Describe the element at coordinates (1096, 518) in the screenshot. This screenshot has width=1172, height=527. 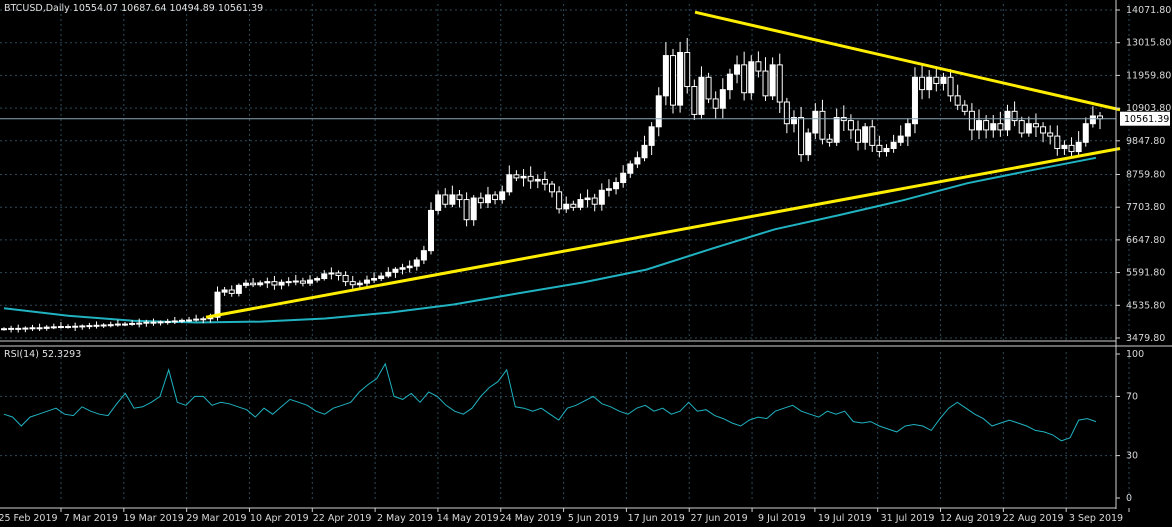
I see `time-tick-label: 3 Sep 2019` at that location.